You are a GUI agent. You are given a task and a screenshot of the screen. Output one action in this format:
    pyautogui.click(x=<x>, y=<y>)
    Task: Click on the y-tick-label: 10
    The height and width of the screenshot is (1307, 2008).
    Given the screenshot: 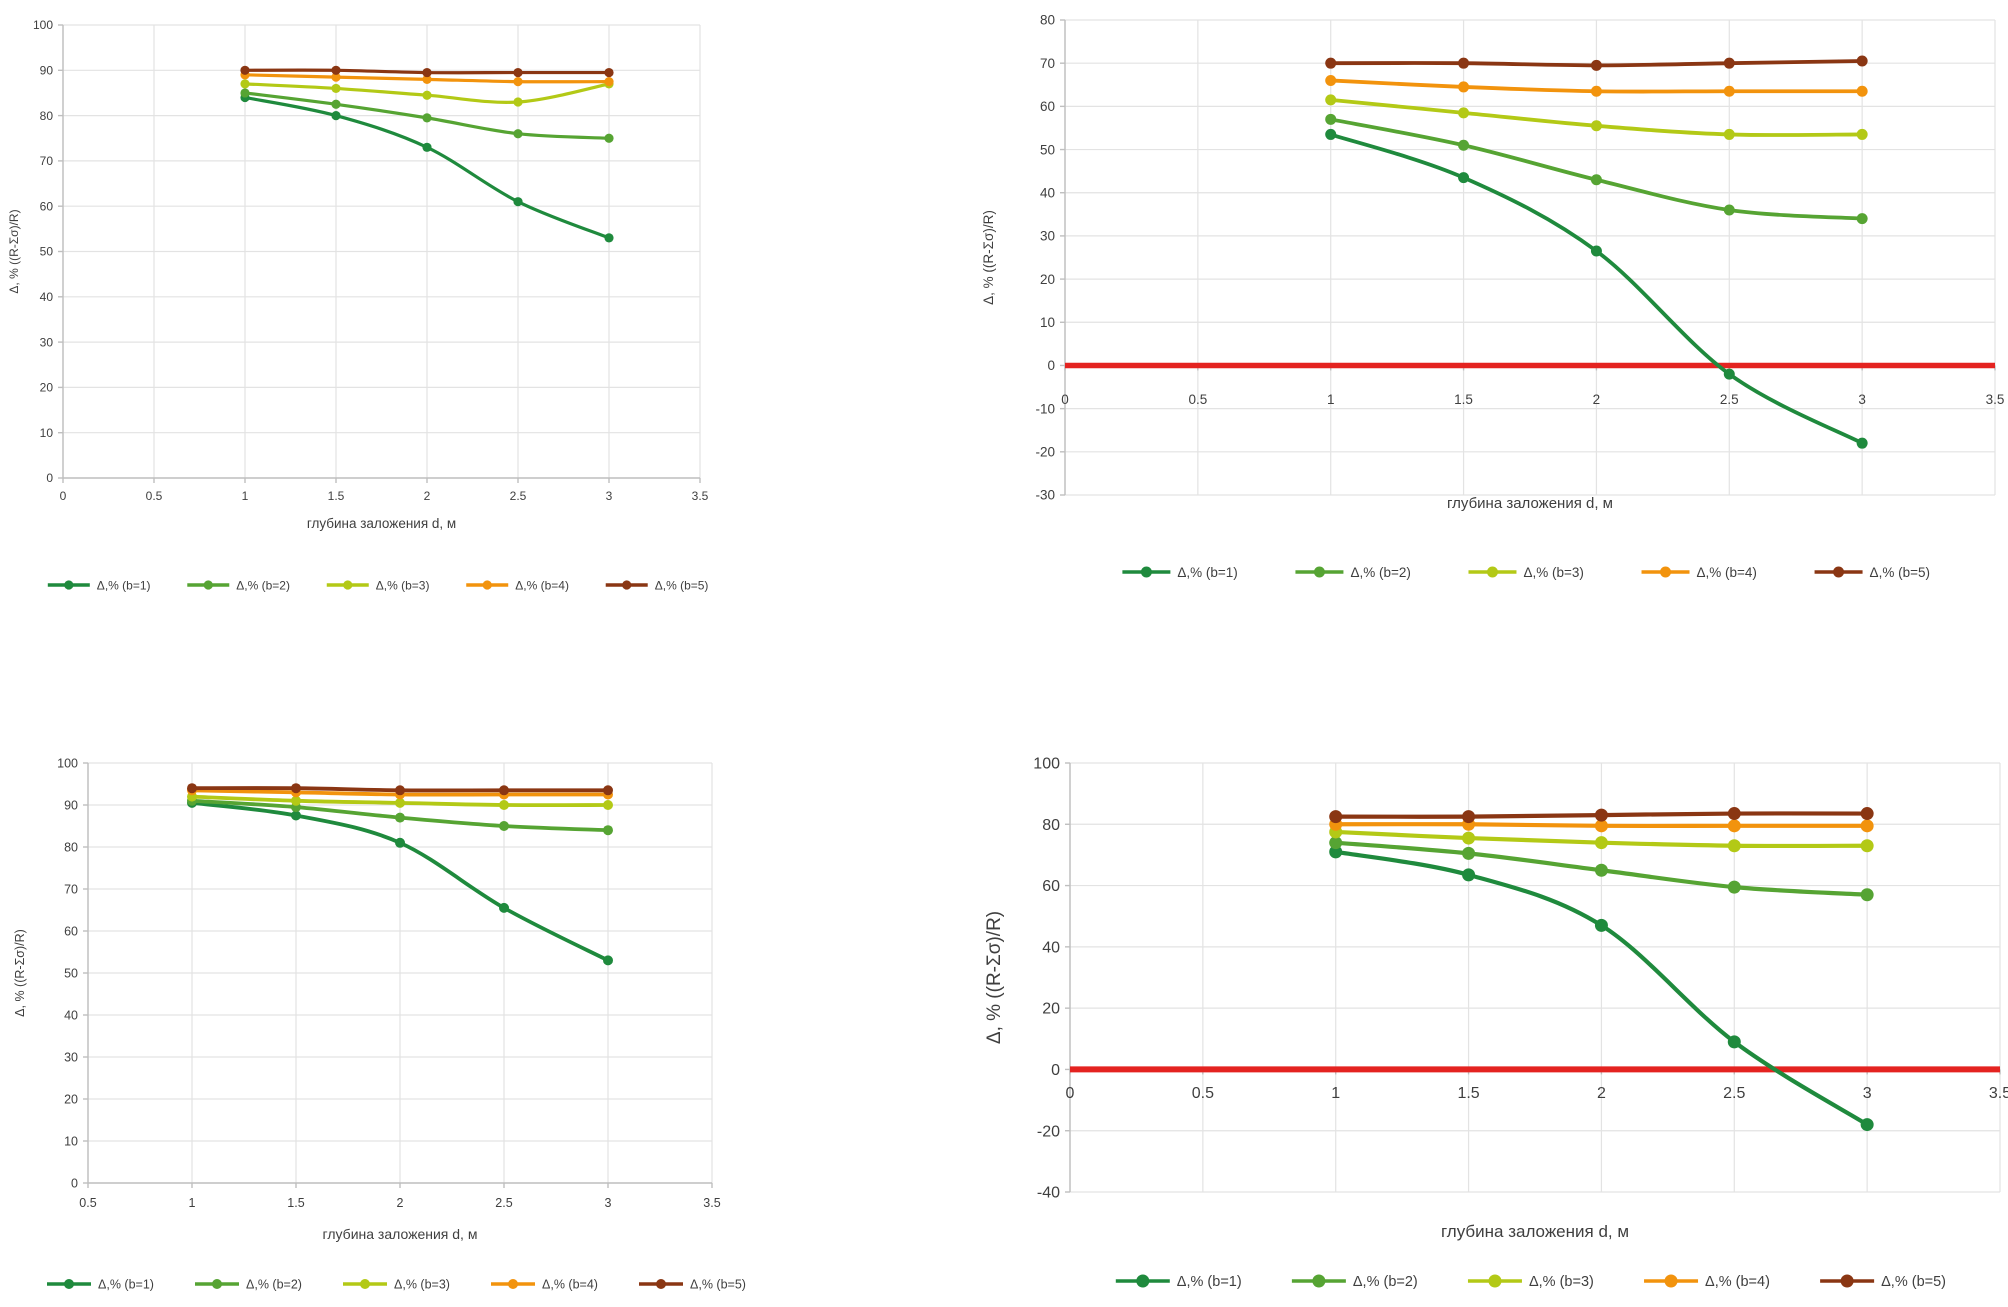 What is the action you would take?
    pyautogui.click(x=47, y=433)
    